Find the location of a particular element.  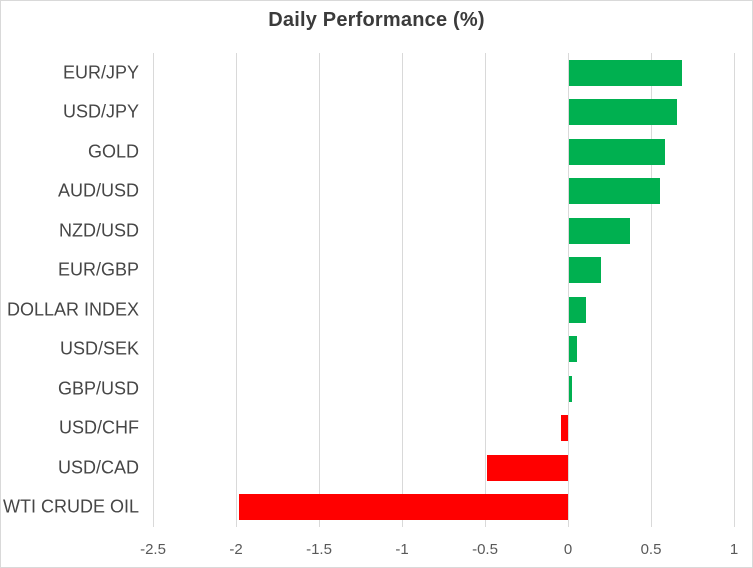

bar-gold is located at coordinates (617, 151).